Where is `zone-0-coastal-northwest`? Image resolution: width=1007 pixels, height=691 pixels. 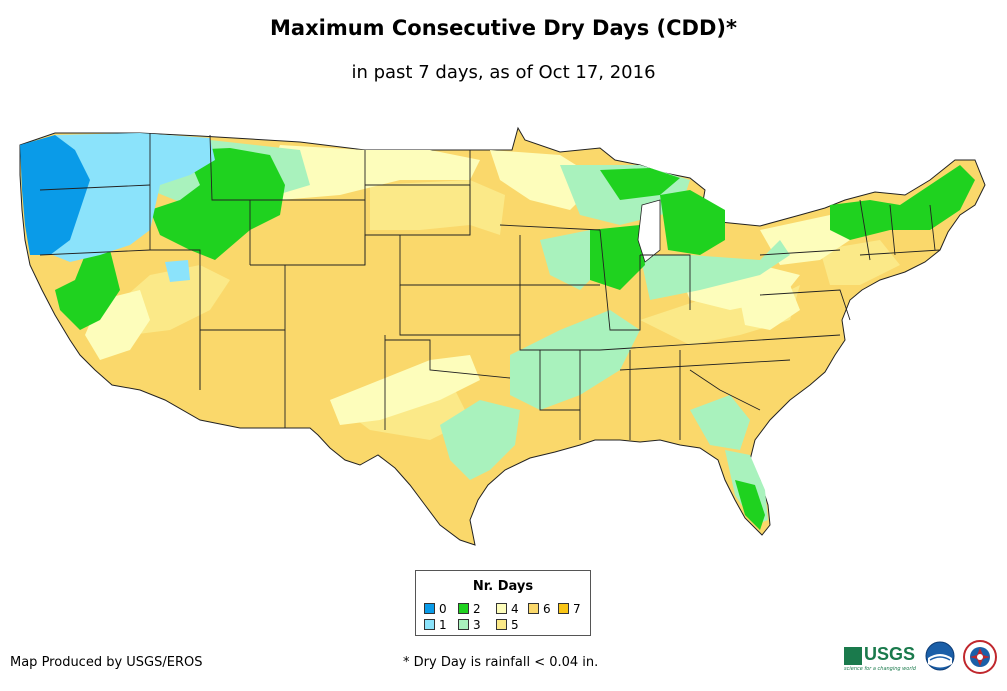 zone-0-coastal-northwest is located at coordinates (55, 195).